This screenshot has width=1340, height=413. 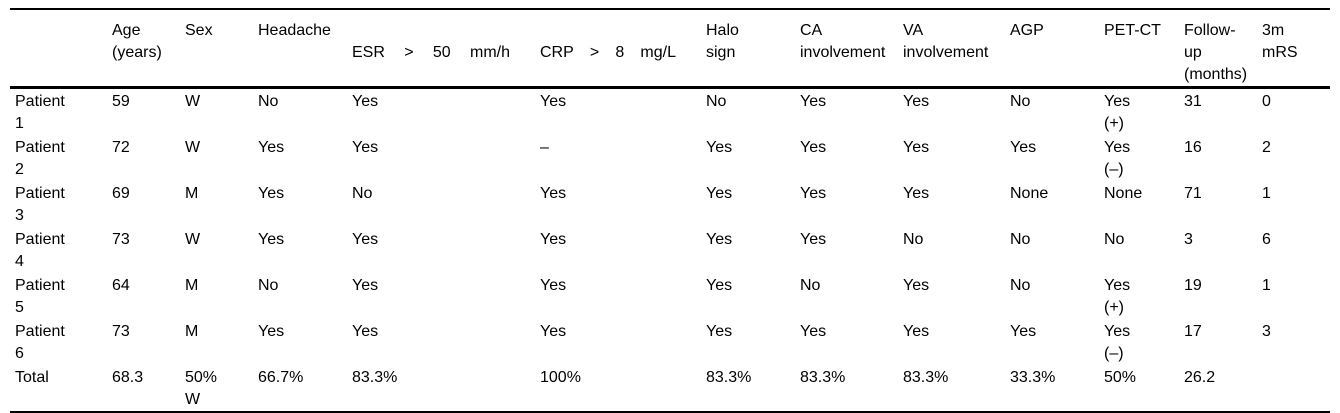 What do you see at coordinates (658, 52) in the screenshot?
I see `header-word: mg/L` at bounding box center [658, 52].